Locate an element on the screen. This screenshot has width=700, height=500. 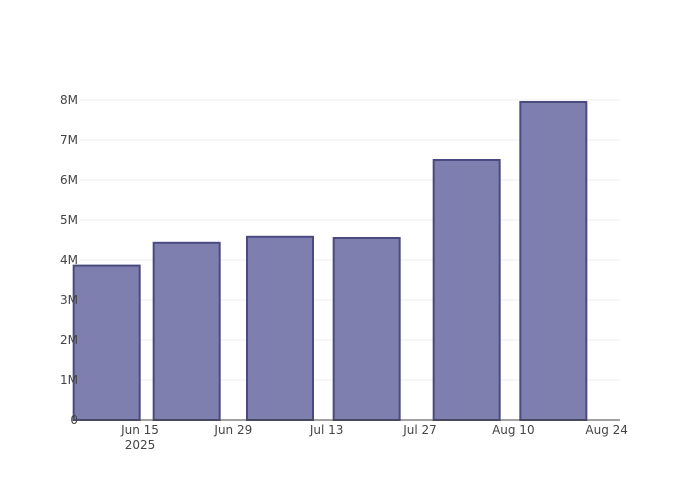
y-tick-label: 4M is located at coordinates (69, 260).